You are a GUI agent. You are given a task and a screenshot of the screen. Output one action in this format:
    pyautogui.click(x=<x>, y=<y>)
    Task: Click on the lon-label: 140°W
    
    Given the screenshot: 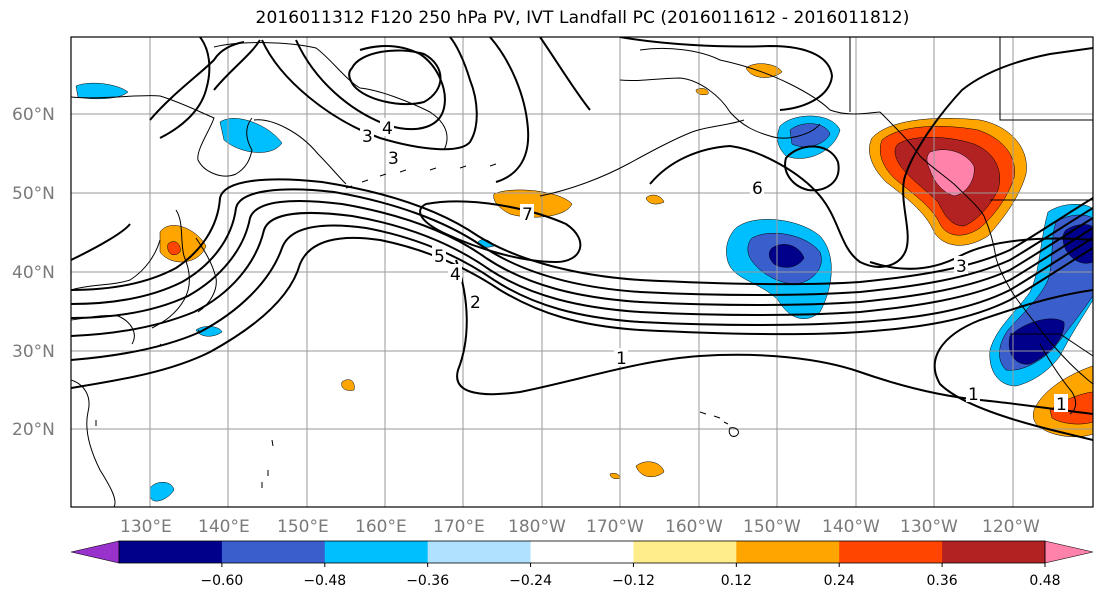 What is the action you would take?
    pyautogui.click(x=851, y=527)
    